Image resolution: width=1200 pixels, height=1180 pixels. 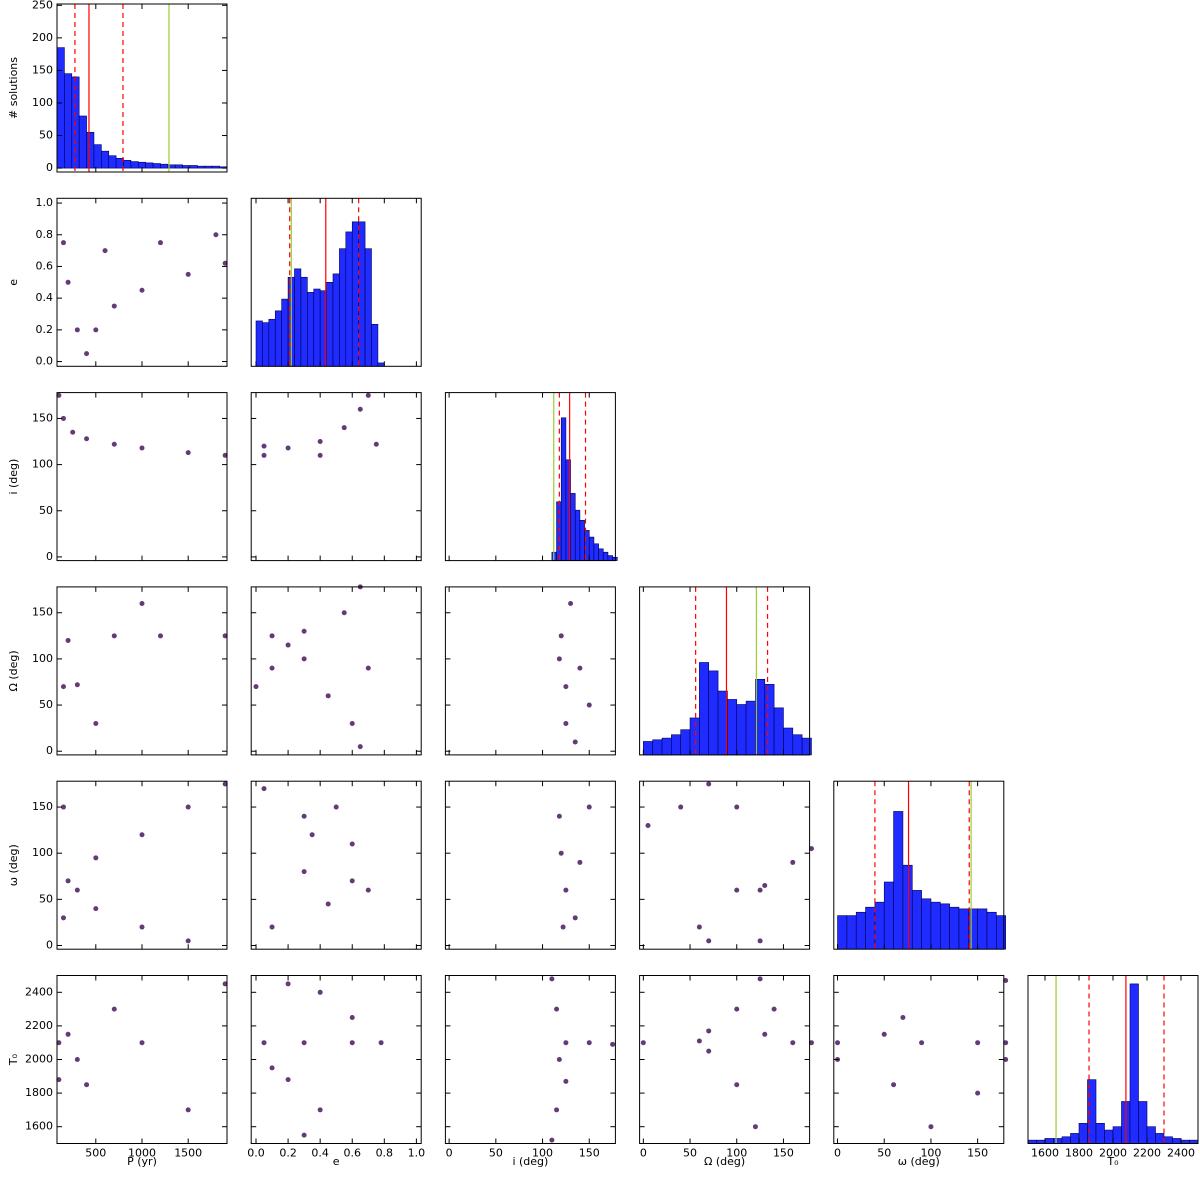 I want to click on x-tick-label: 0, so click(x=837, y=1153).